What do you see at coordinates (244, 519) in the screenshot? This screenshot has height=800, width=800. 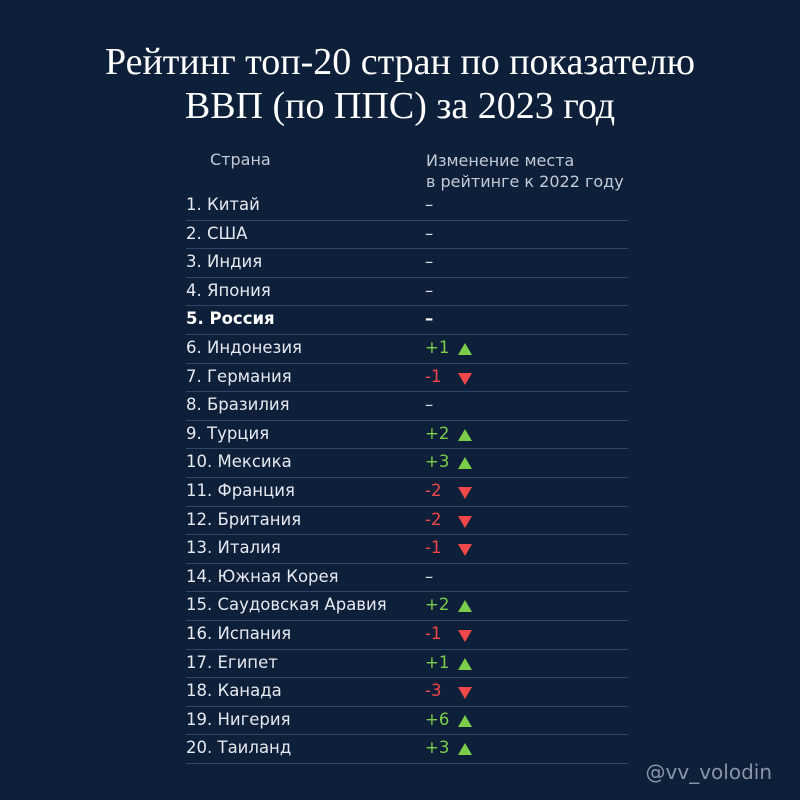 I see `country-label: 12. Британия` at bounding box center [244, 519].